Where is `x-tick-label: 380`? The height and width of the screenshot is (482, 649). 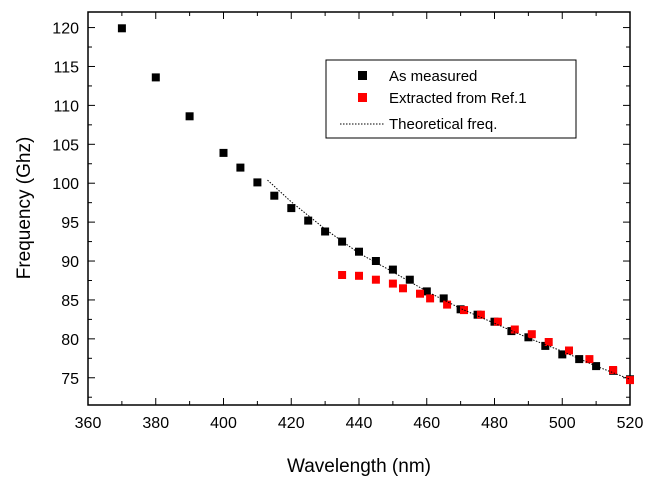 x-tick-label: 380 is located at coordinates (155, 423).